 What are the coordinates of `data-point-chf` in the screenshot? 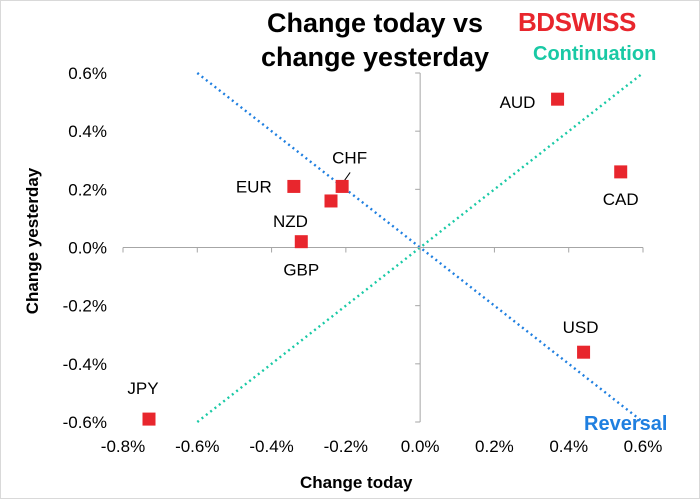 It's located at (342, 186).